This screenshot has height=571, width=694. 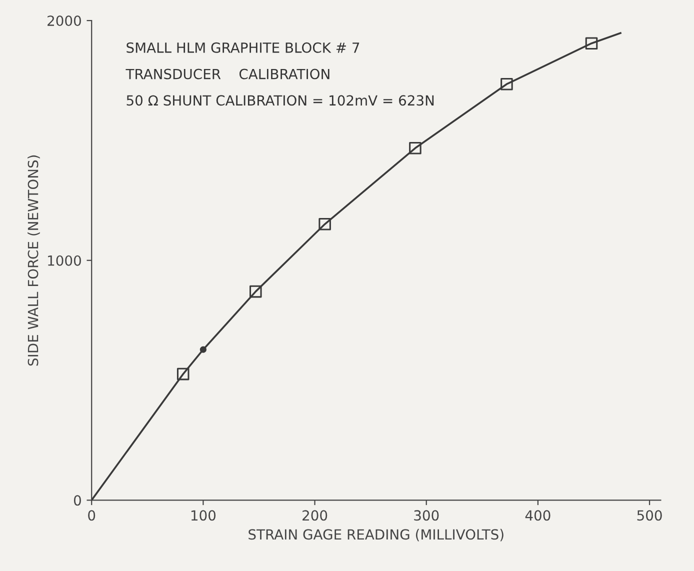 I want to click on x-tick-label: 400, so click(x=537, y=515).